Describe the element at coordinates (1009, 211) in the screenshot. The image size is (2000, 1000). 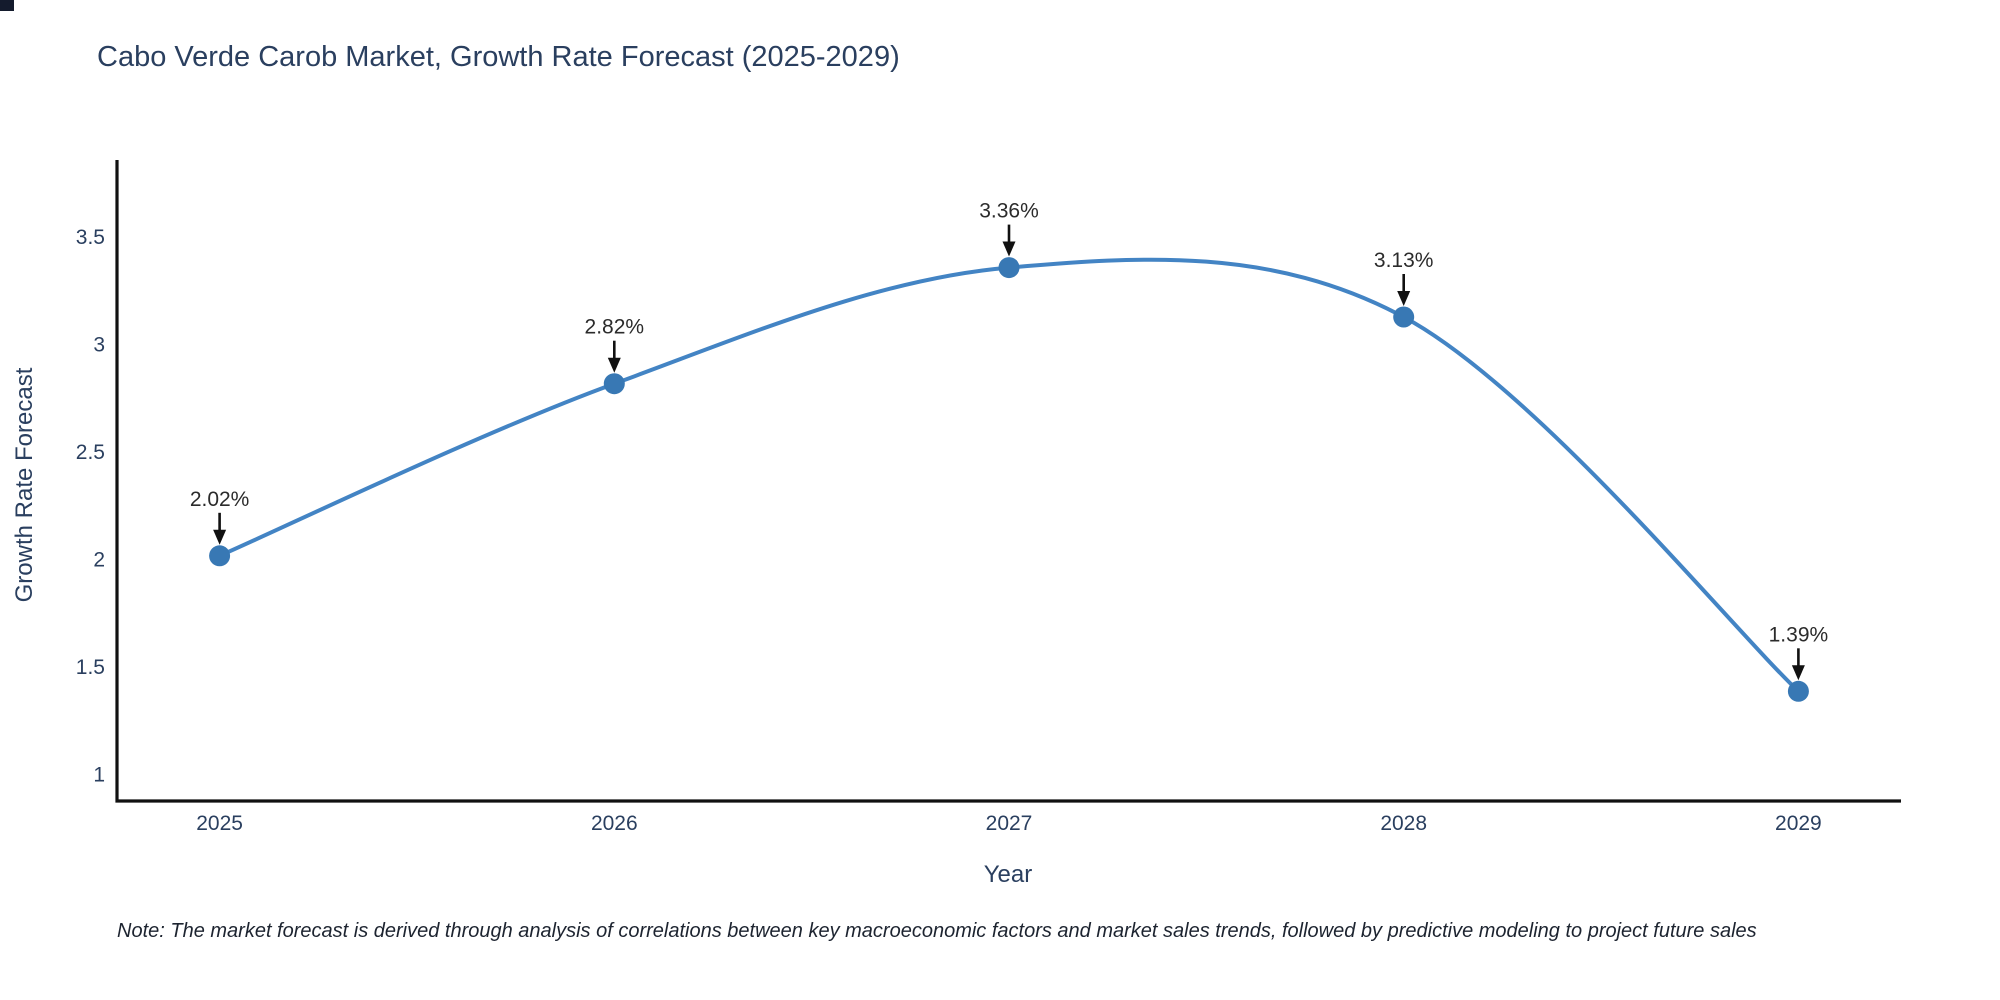
I see `point-annotation-label: 3.36%` at that location.